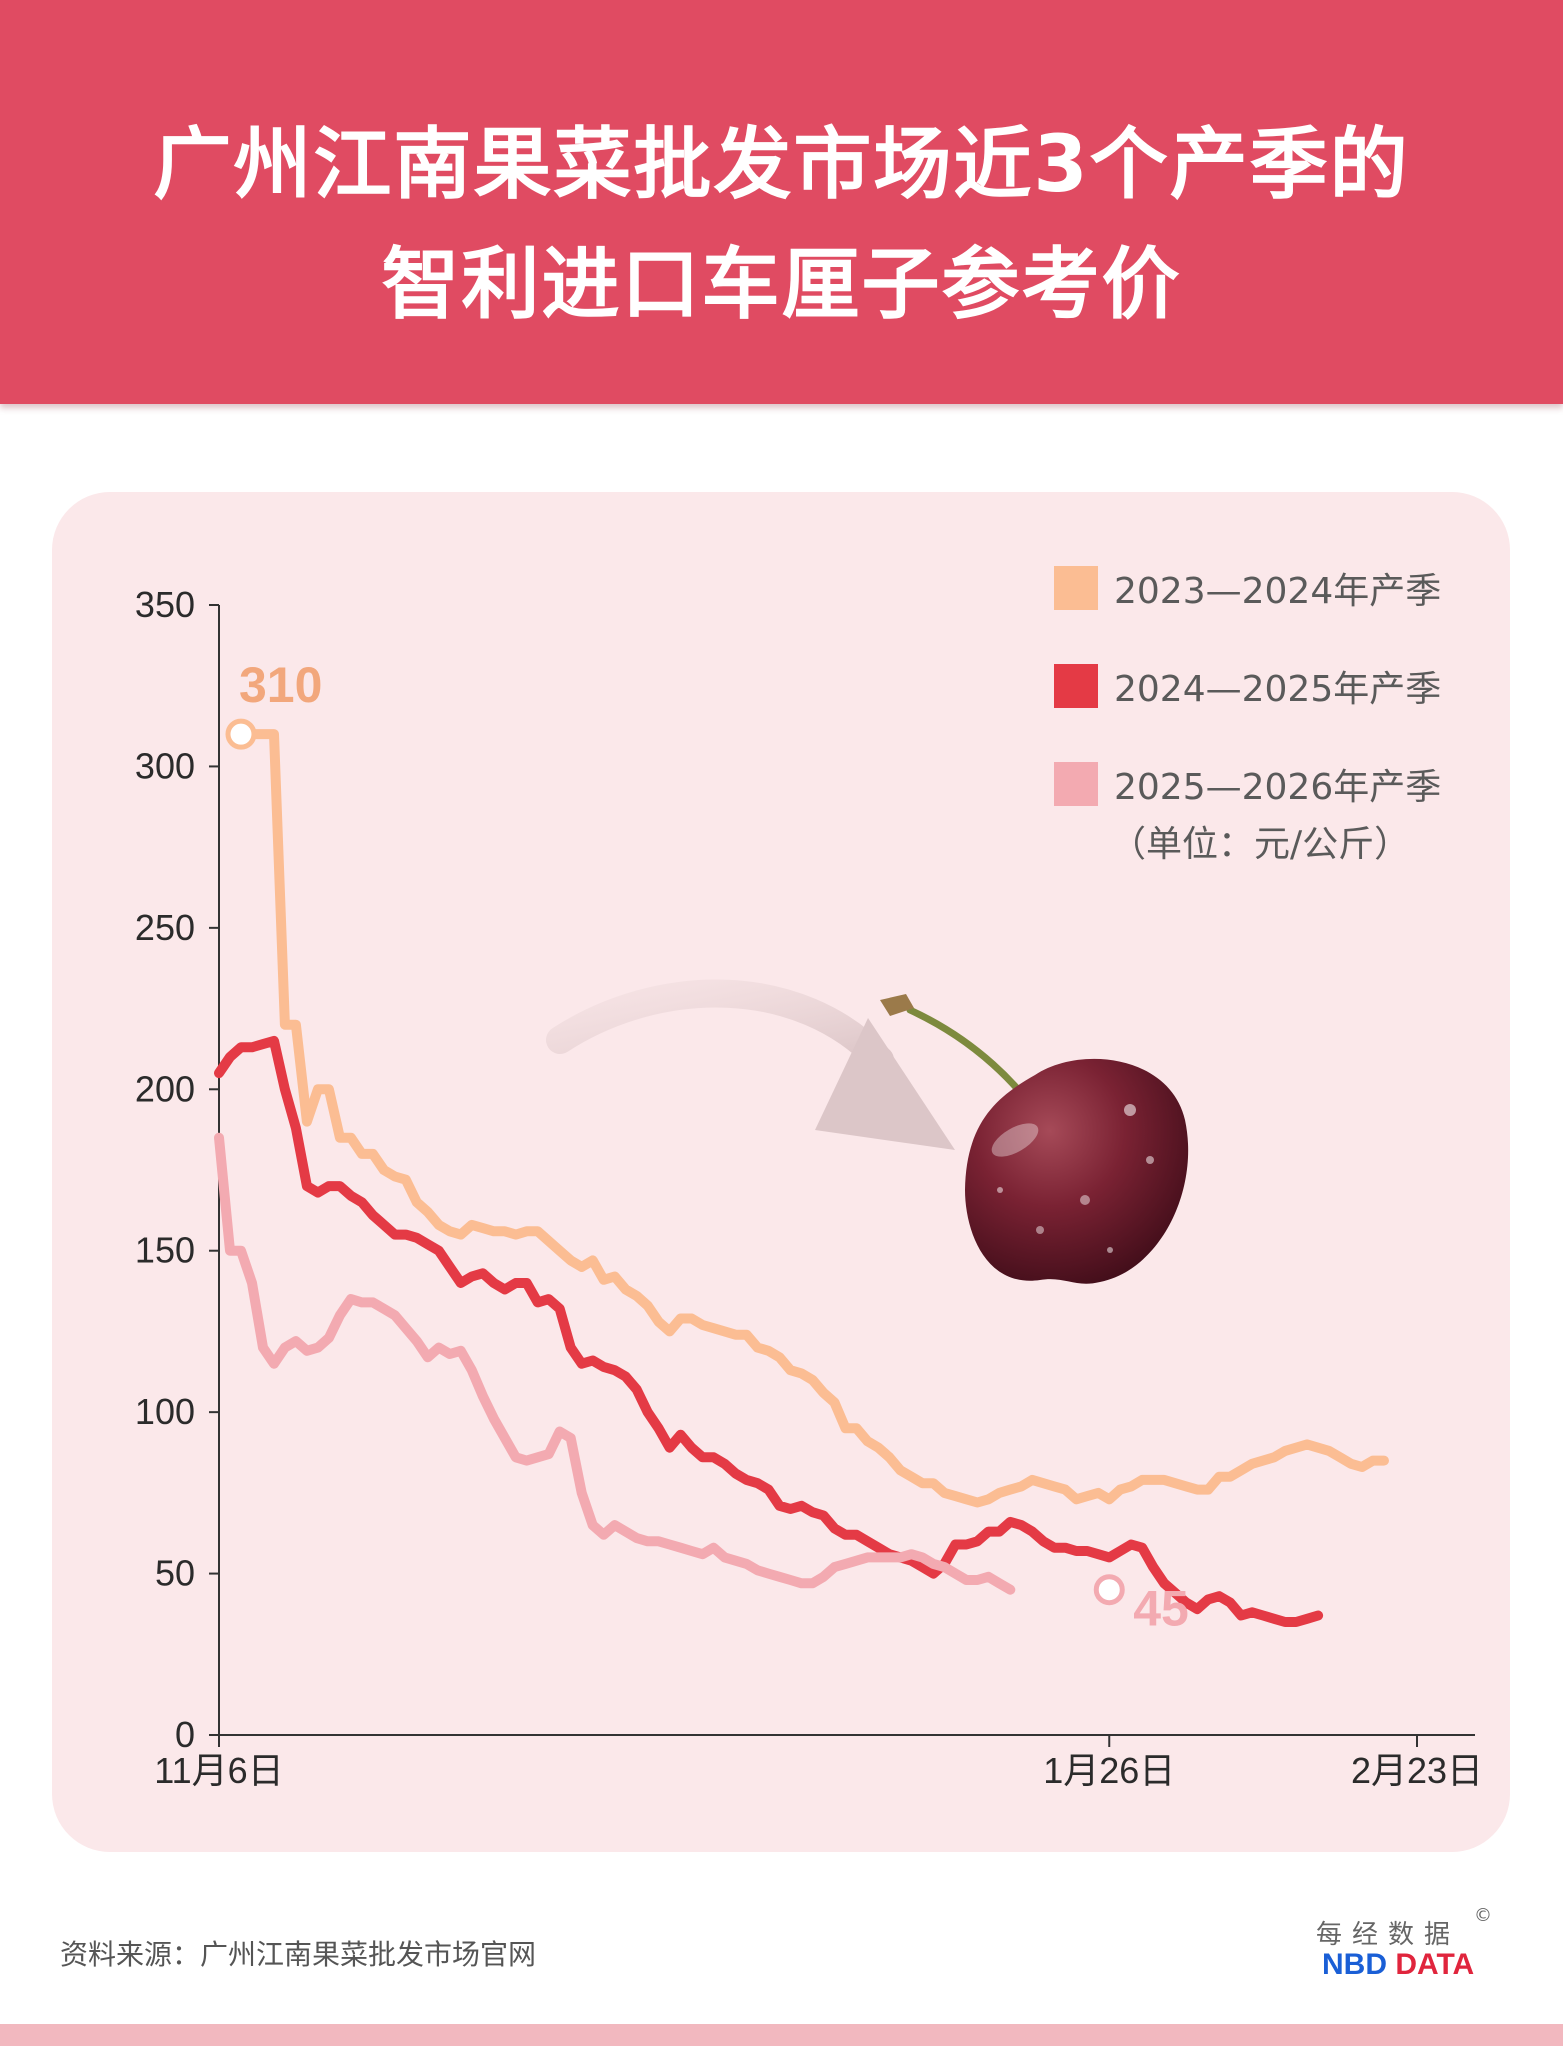 This screenshot has width=1563, height=2067. What do you see at coordinates (1417, 1770) in the screenshot?
I see `x-tick-label: 2月23日` at bounding box center [1417, 1770].